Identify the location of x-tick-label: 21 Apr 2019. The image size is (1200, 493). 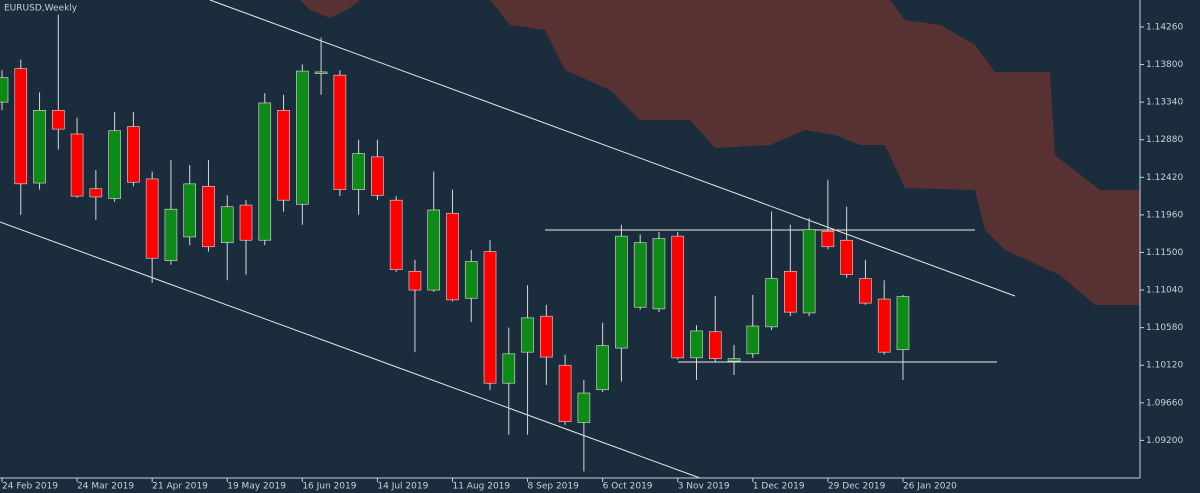
(180, 487).